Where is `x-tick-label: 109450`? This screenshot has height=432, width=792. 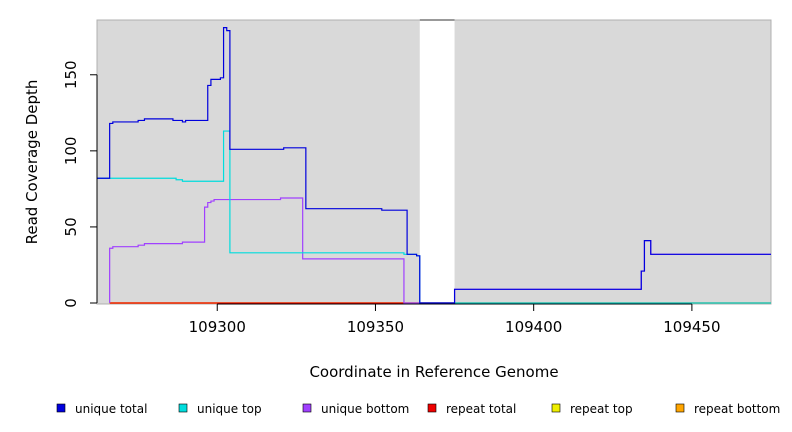 x-tick-label: 109450 is located at coordinates (691, 327).